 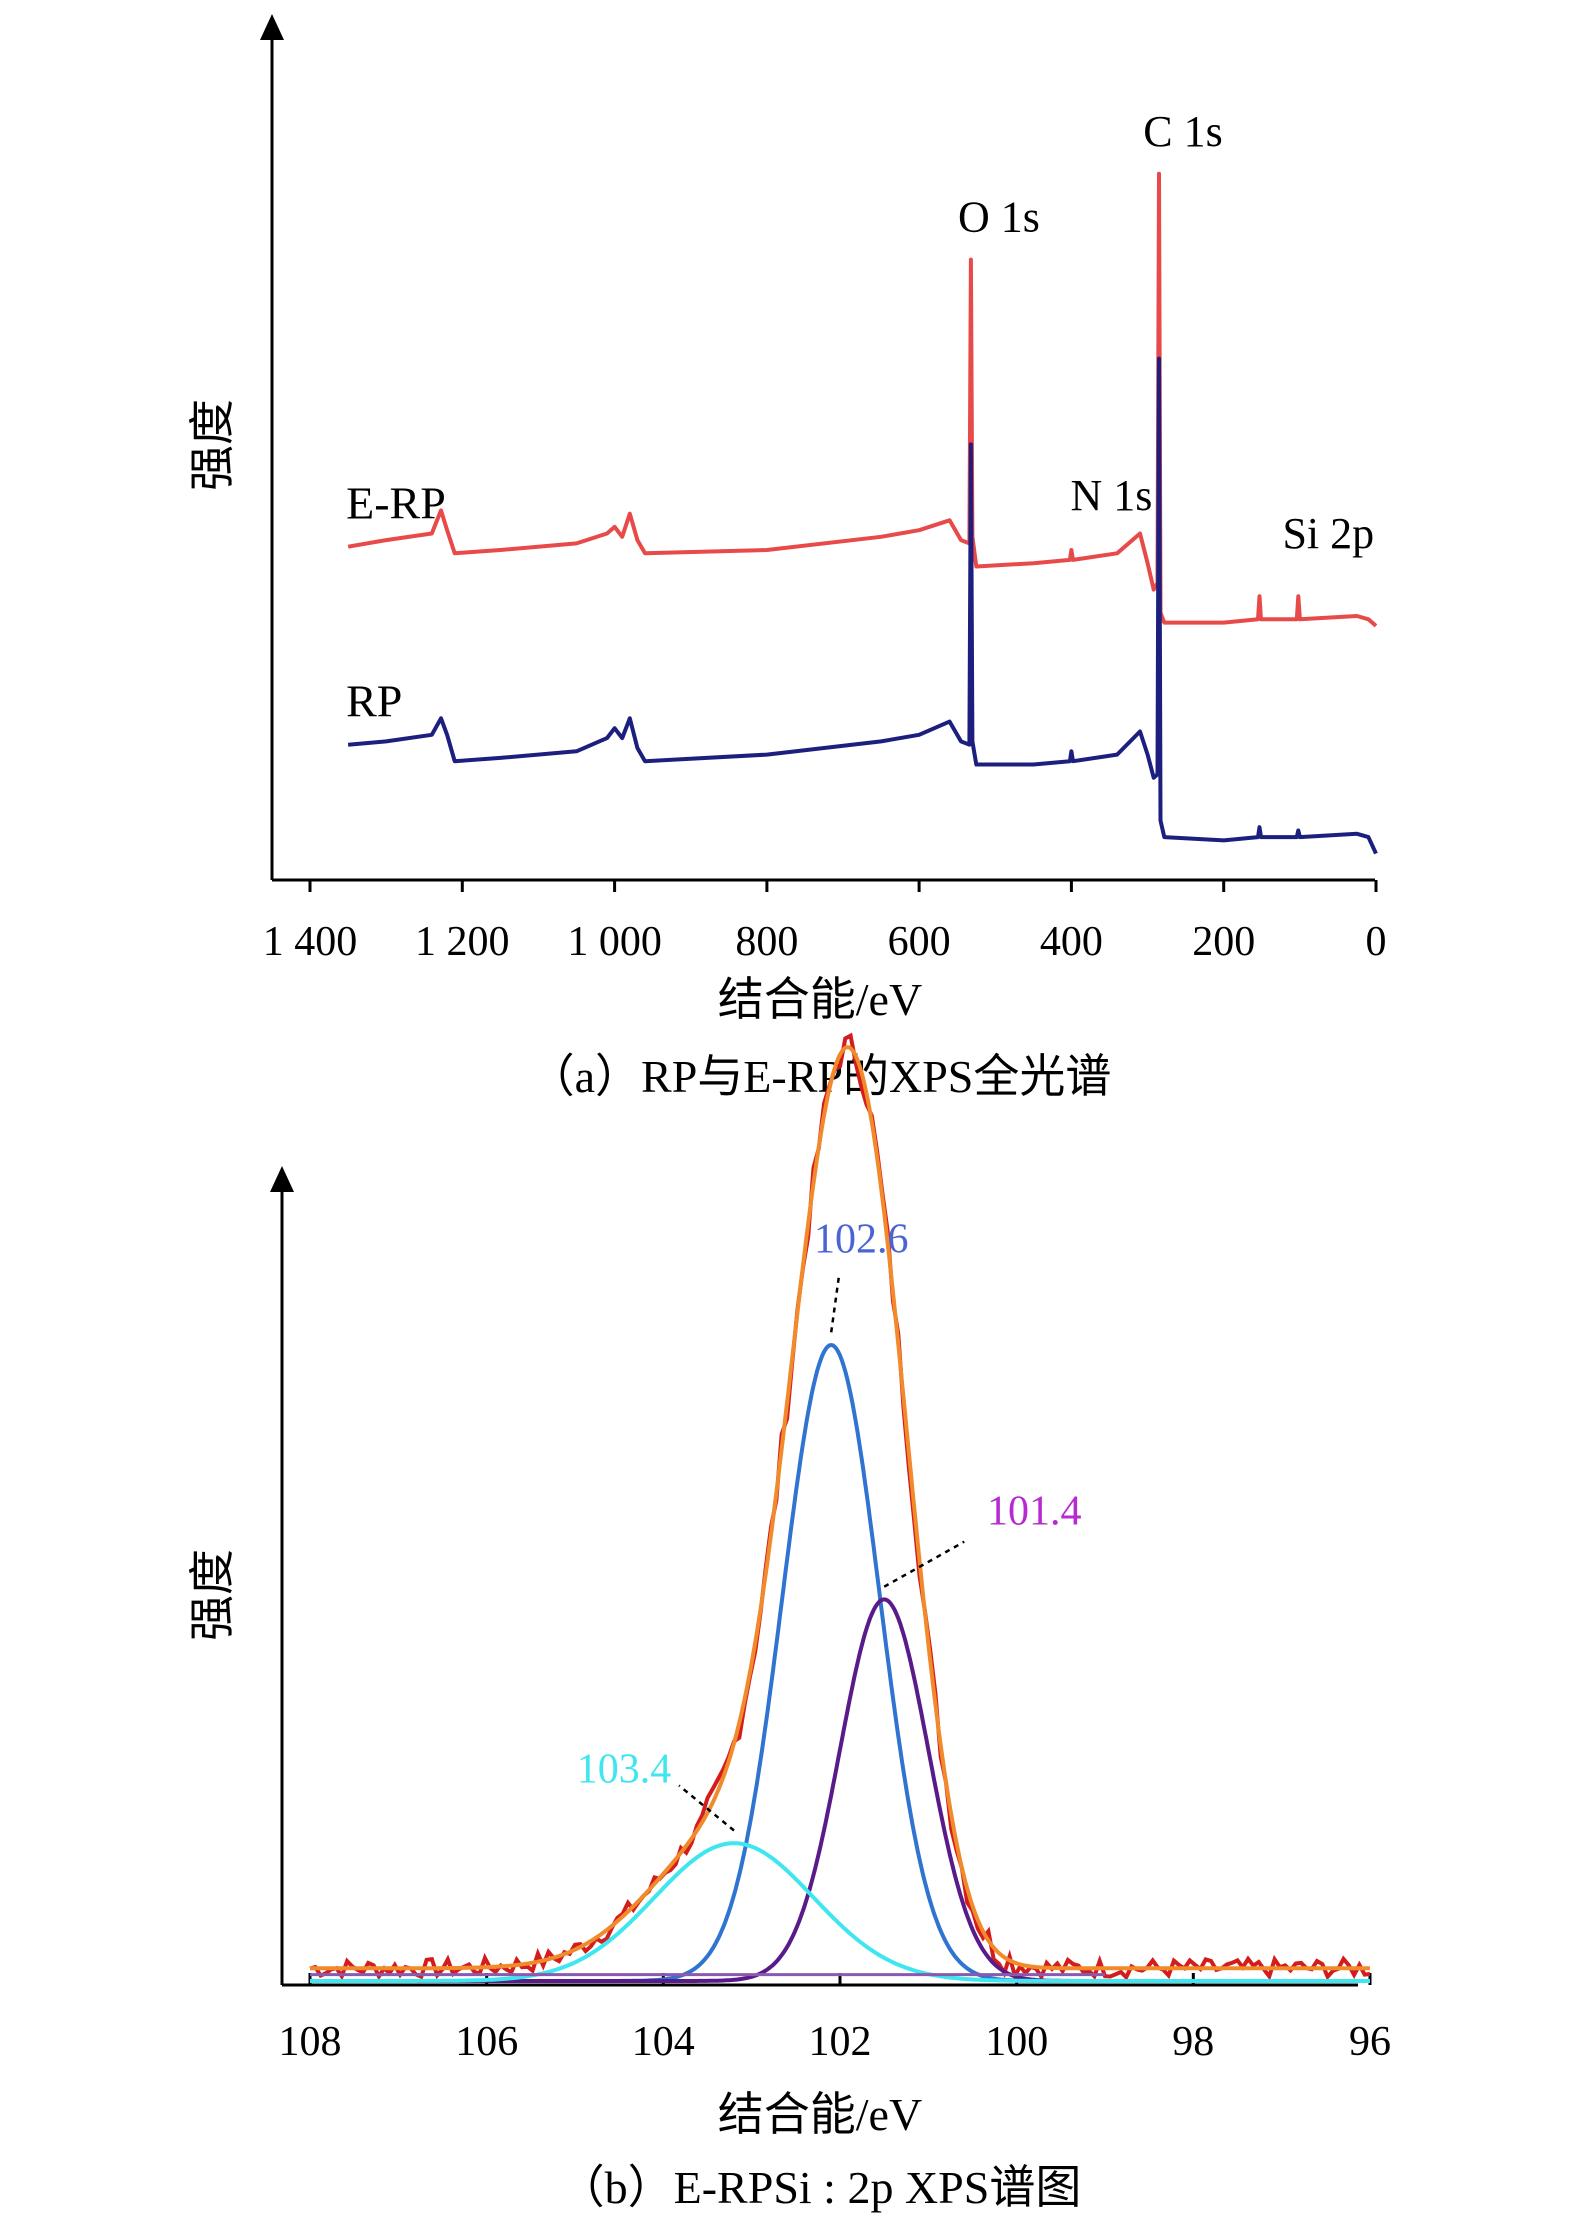 What do you see at coordinates (820, 999) in the screenshot?
I see `panel-a-x-axis-title: 结合能/eV` at bounding box center [820, 999].